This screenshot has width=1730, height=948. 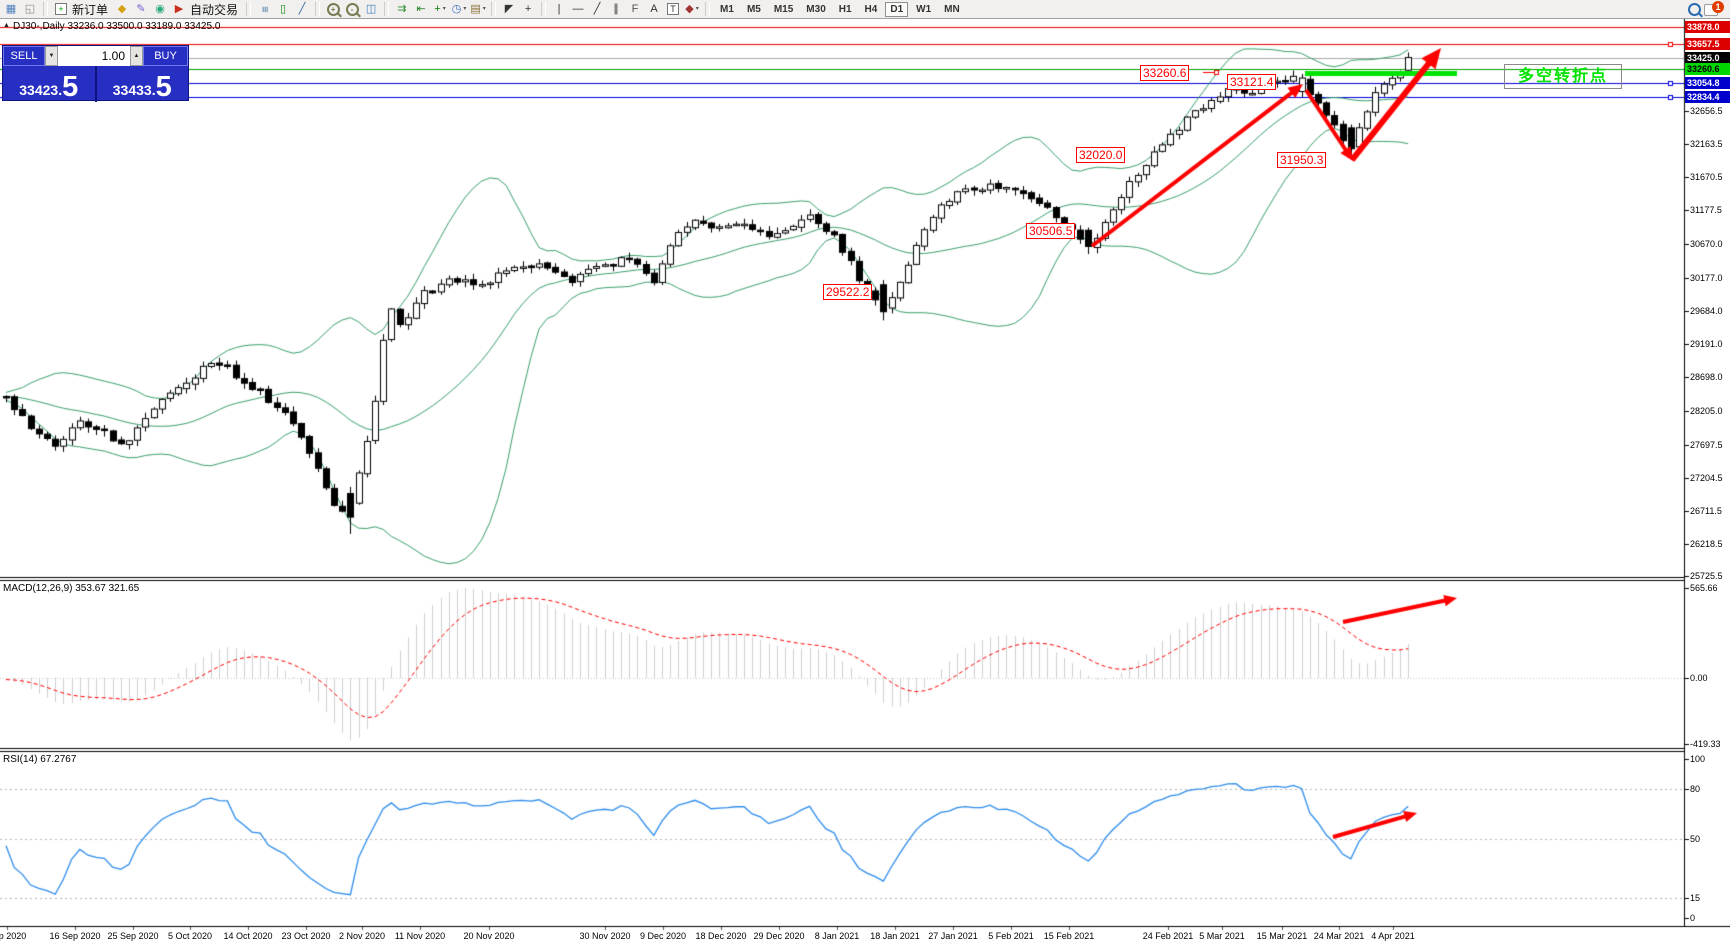 What do you see at coordinates (509, 8) in the screenshot?
I see `cursor-icon: ◤` at bounding box center [509, 8].